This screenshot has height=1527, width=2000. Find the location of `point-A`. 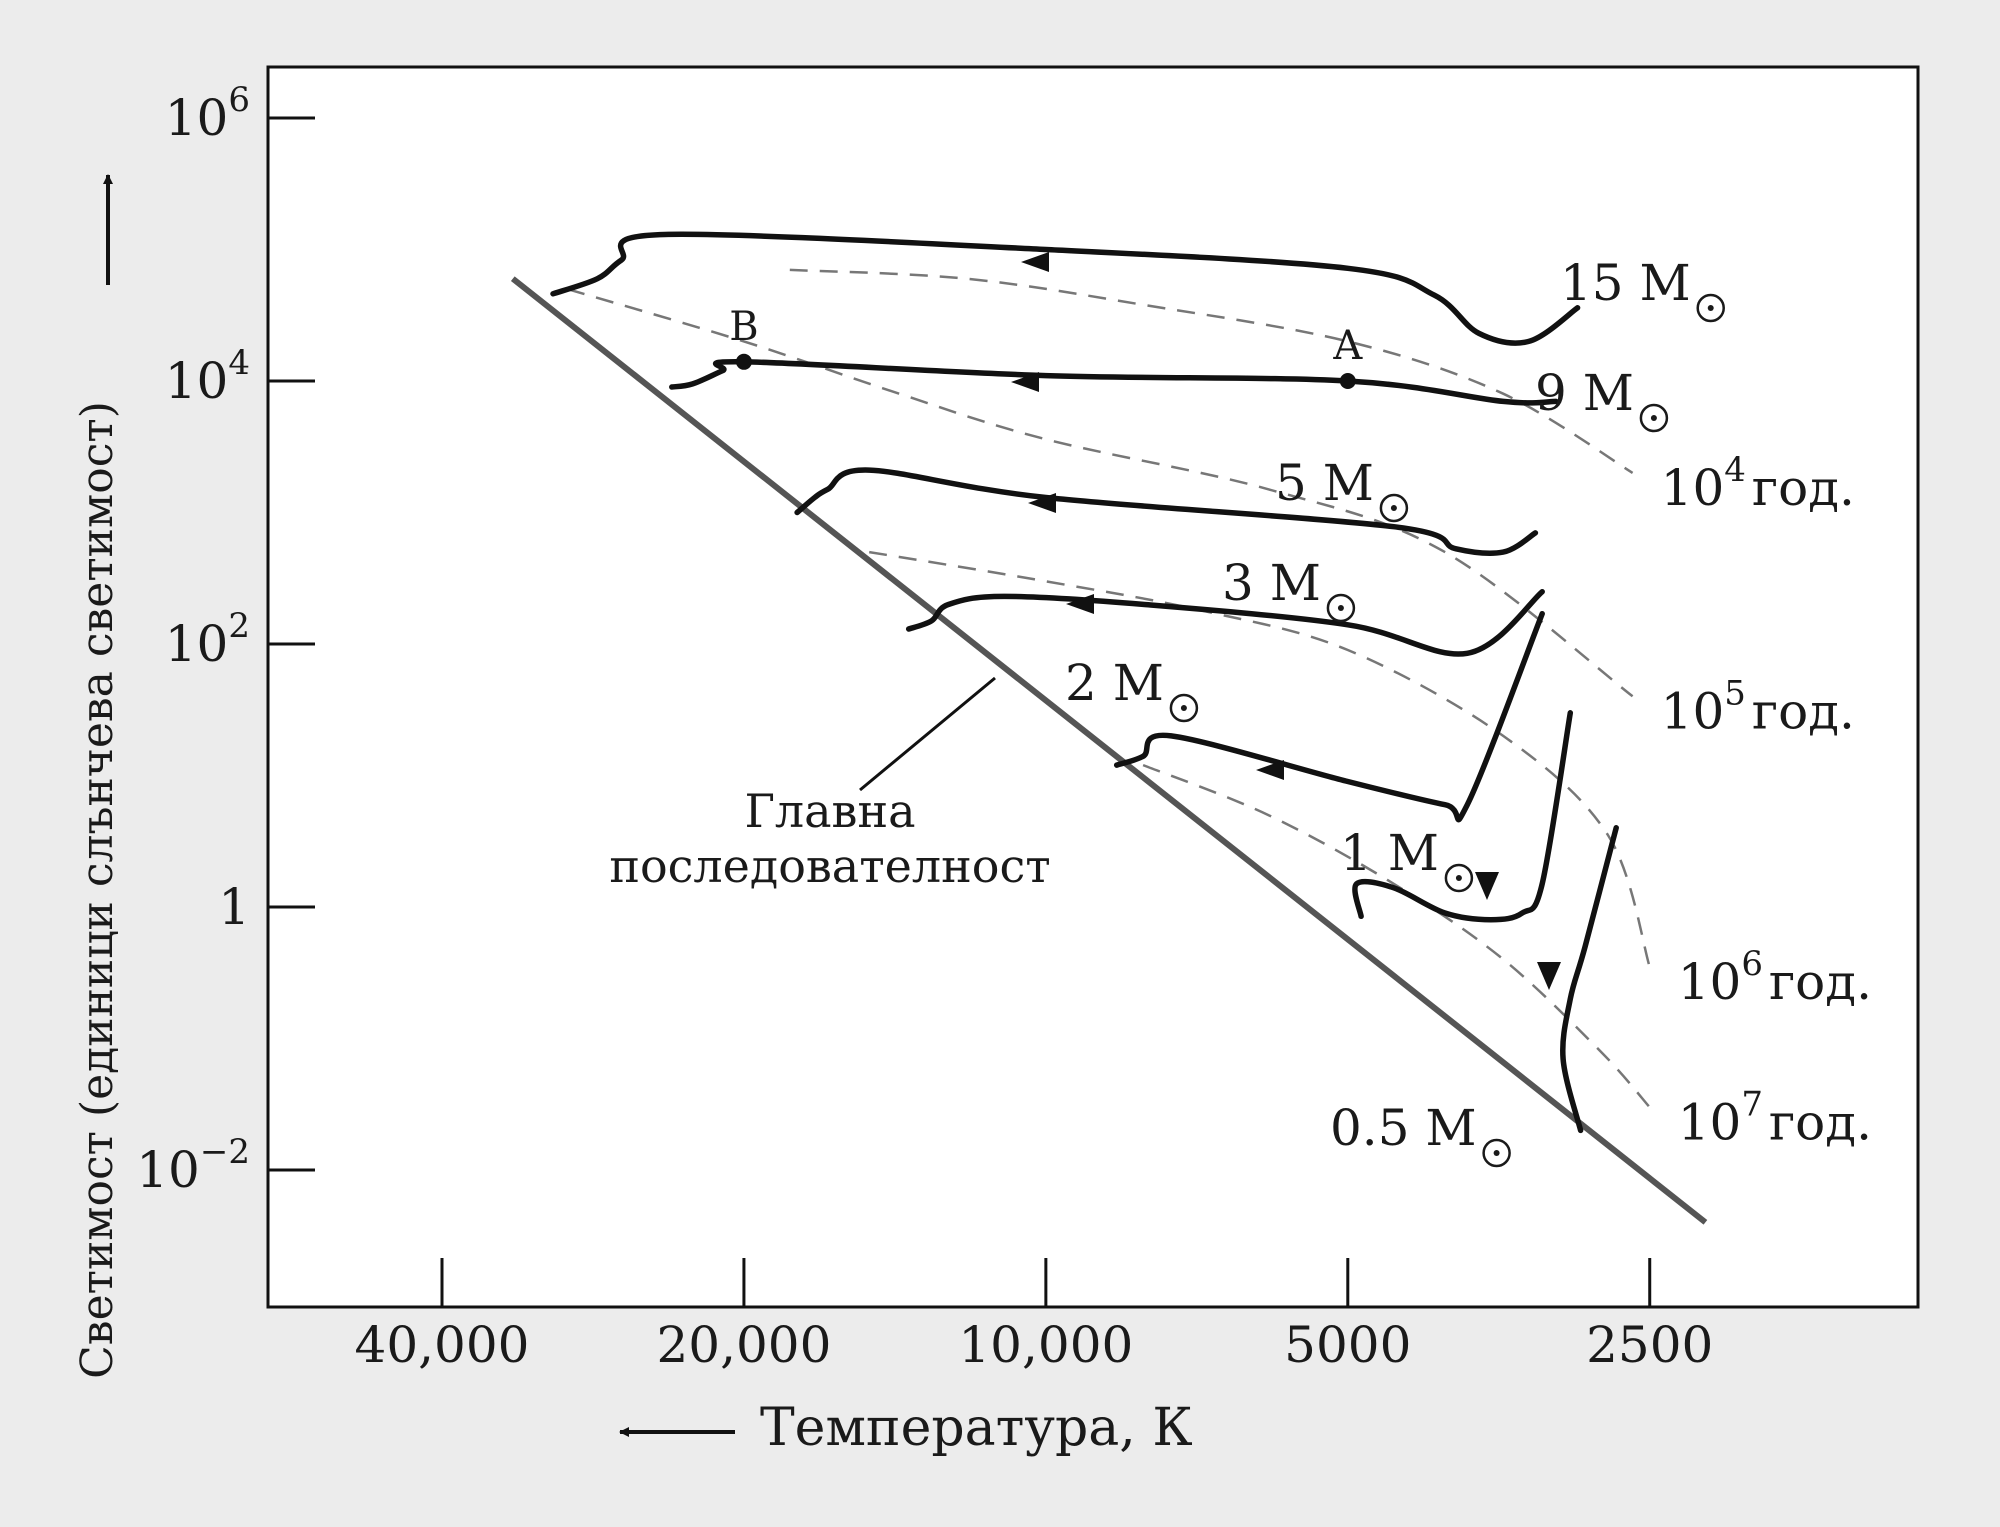

point-A is located at coordinates (1347, 381).